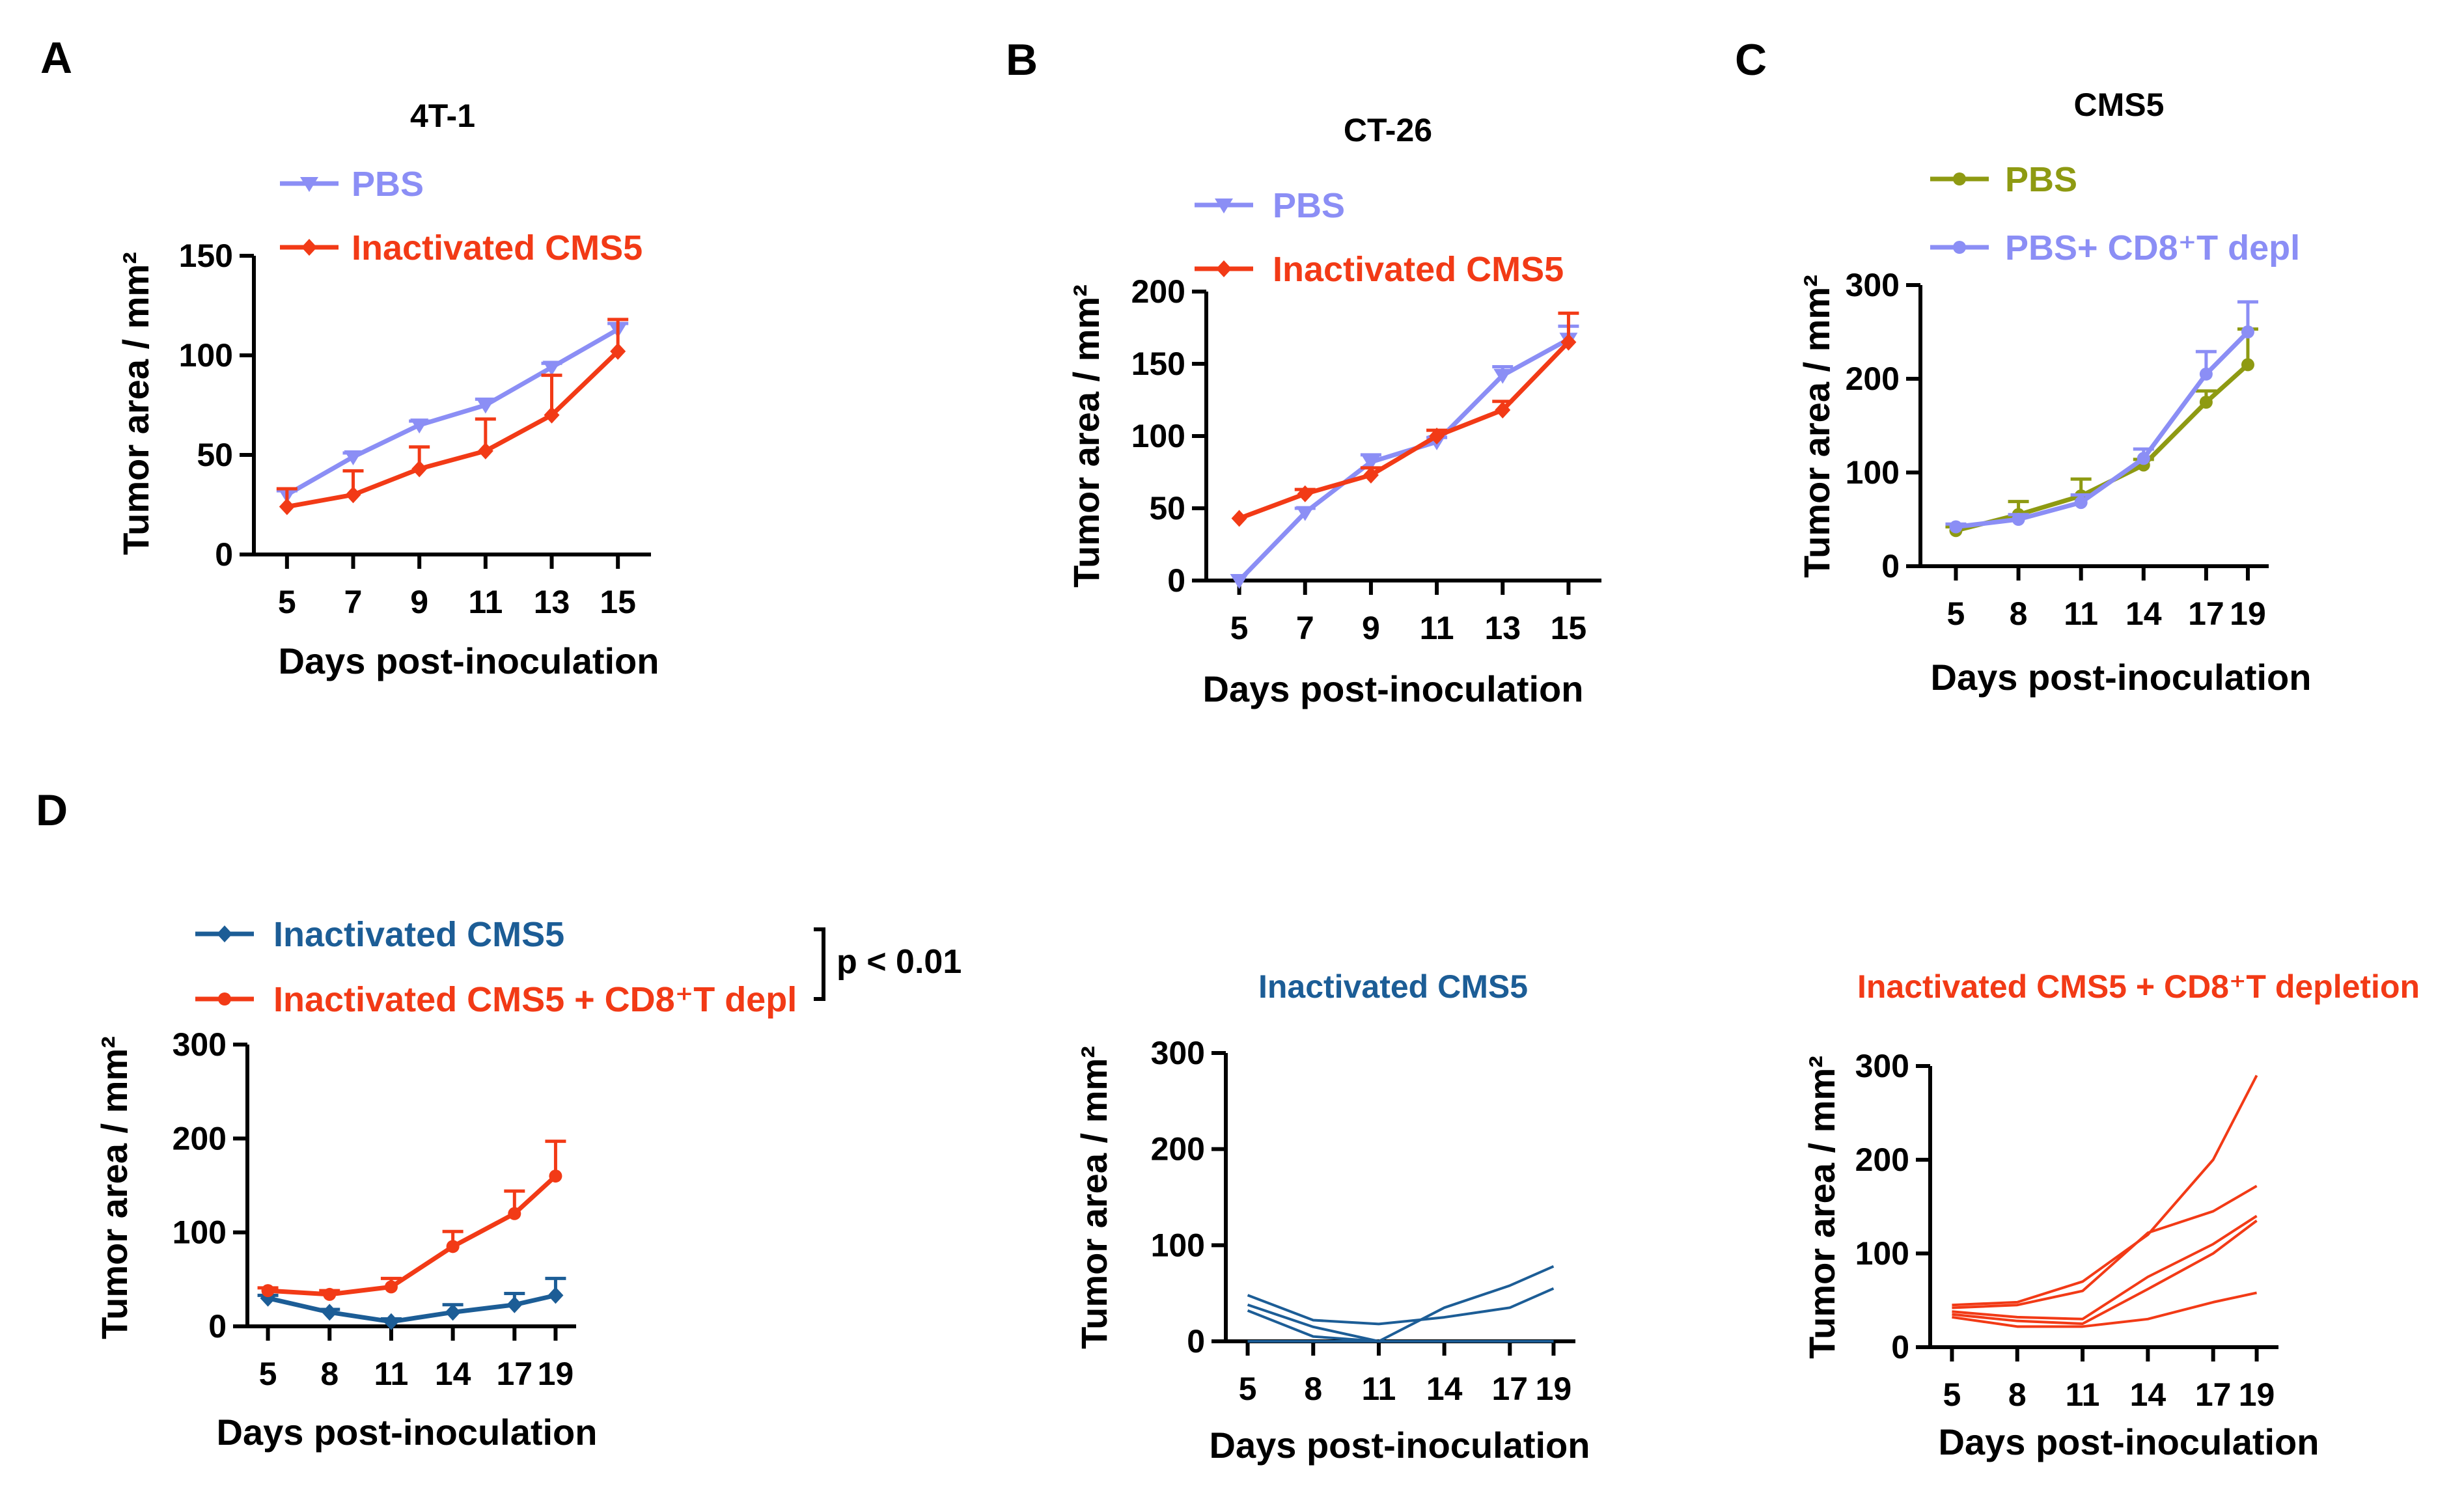  Describe the element at coordinates (899, 962) in the screenshot. I see `significance-label: p < 0.01` at that location.